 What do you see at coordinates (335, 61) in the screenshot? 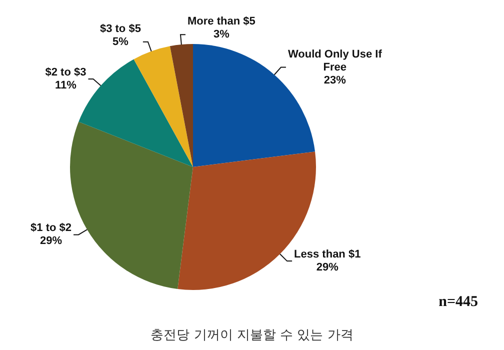
I see `slice-label: Would Only Use If Free` at bounding box center [335, 61].